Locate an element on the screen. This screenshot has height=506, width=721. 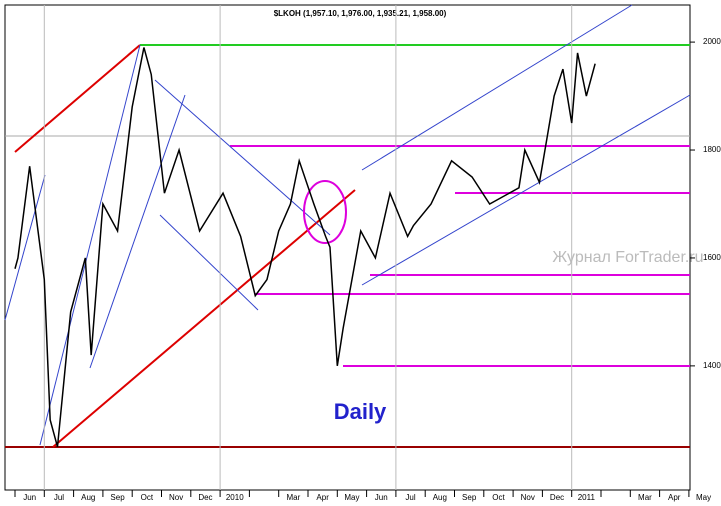
watermark: Журнал ForTrader.ru is located at coordinates (627, 257).